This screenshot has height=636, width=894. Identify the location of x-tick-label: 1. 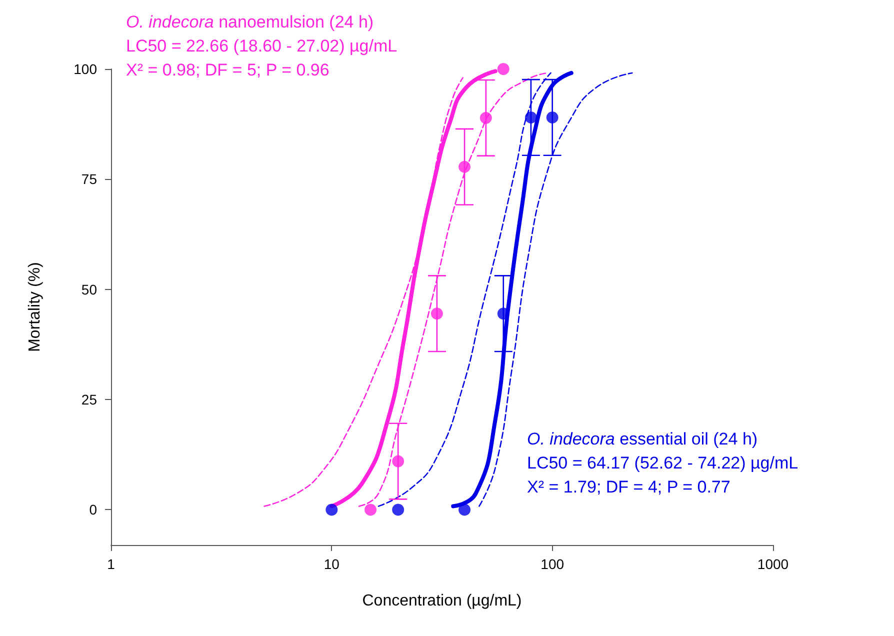
(111, 564).